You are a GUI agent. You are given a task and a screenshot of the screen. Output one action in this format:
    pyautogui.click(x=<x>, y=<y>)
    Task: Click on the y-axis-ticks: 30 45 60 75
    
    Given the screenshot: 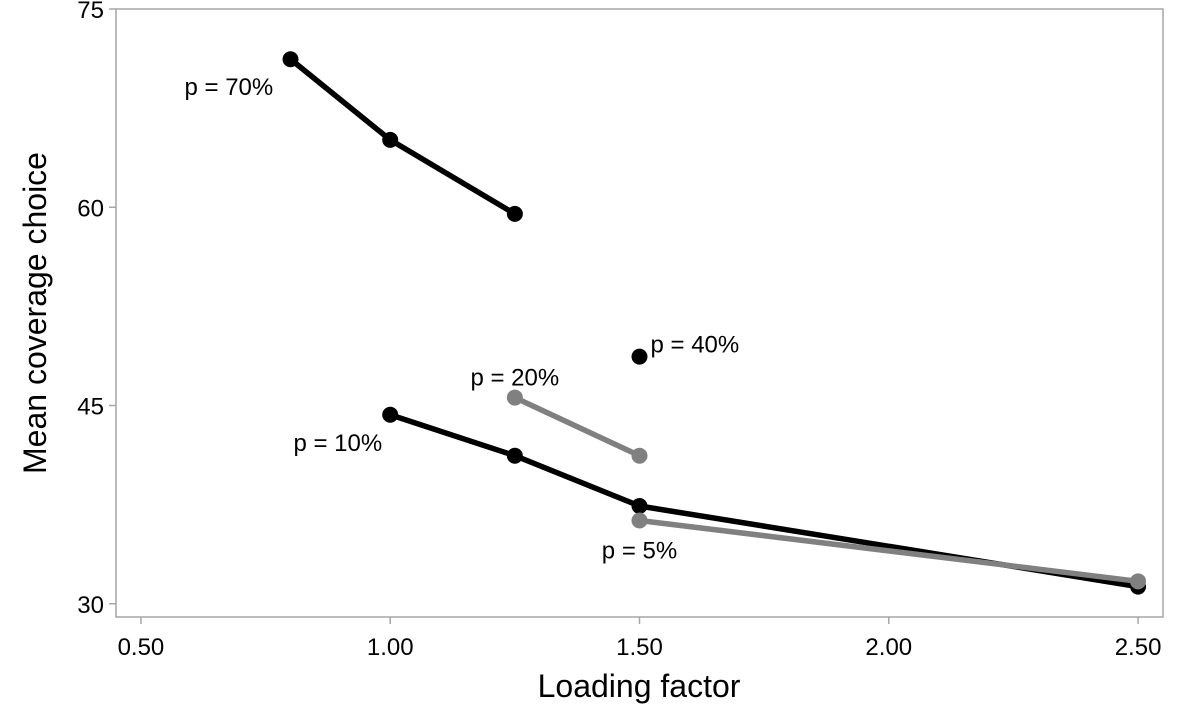 What is the action you would take?
    pyautogui.click(x=96, y=309)
    